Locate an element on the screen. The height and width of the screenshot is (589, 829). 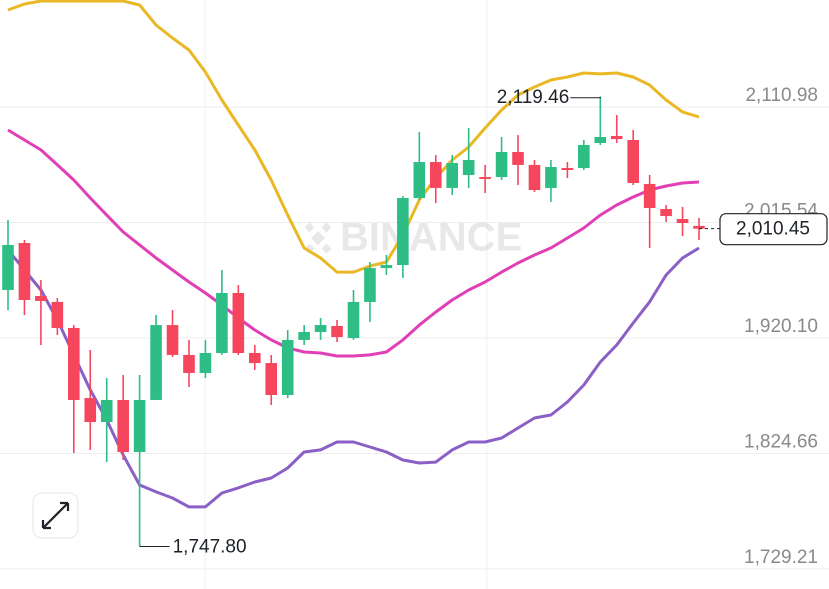
last-price-label: 2,010.45 is located at coordinates (773, 229).